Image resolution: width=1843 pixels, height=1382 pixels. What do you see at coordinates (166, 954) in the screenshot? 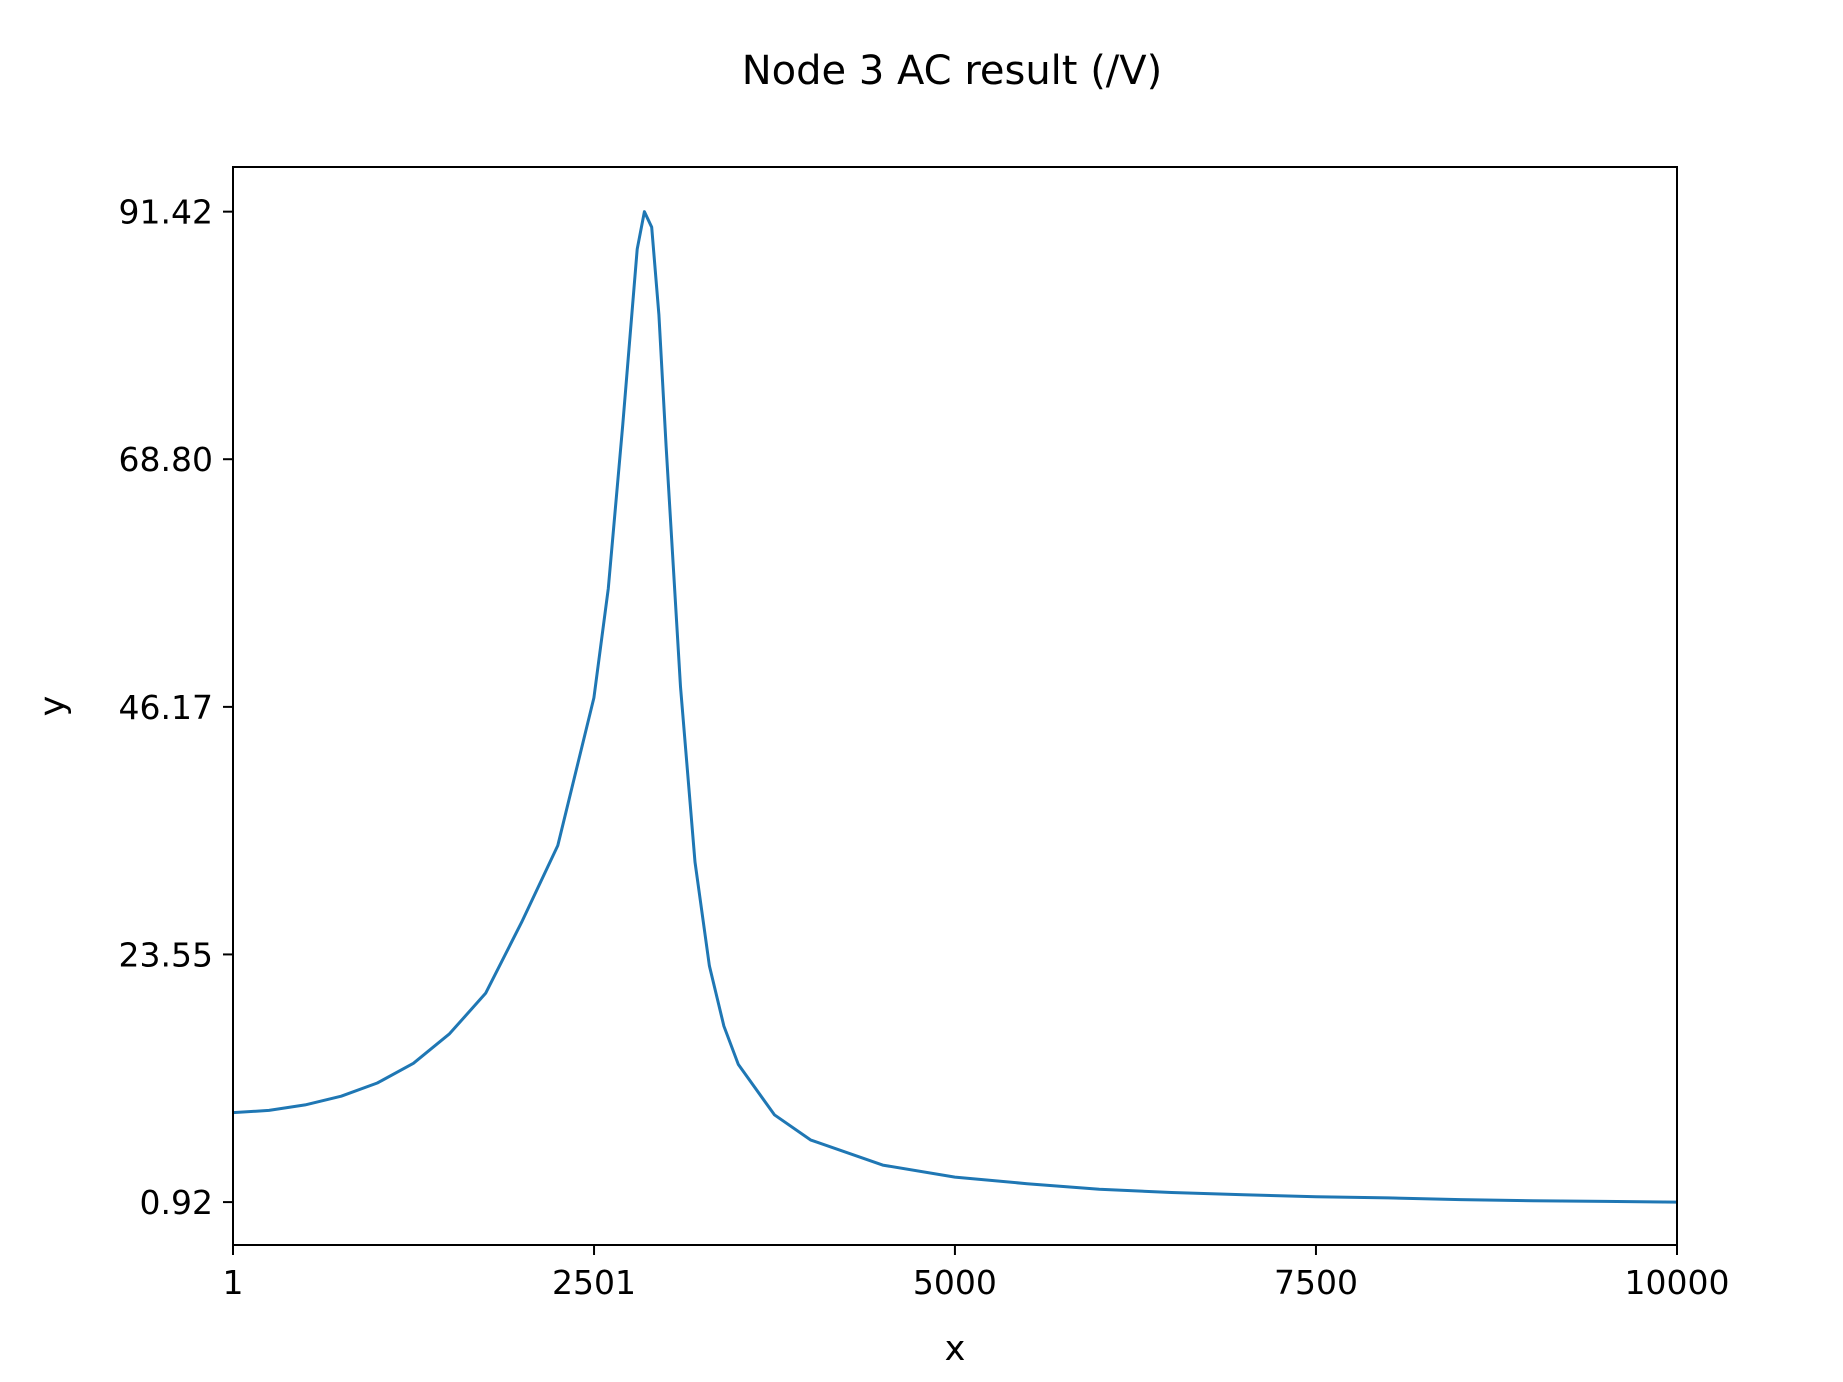
I see `y-tick-label: 23.55` at bounding box center [166, 954].